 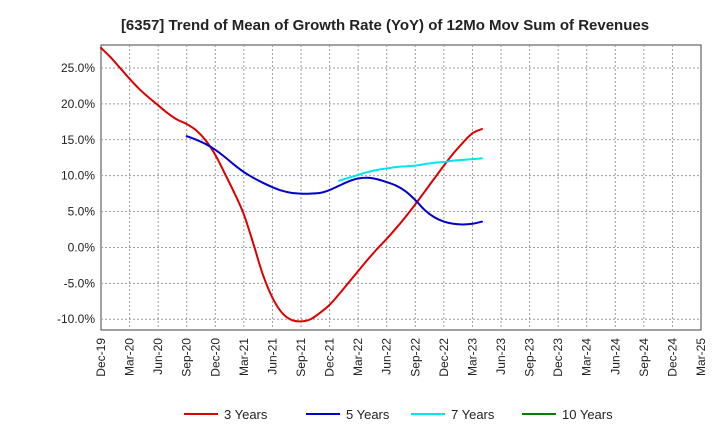 I want to click on x-tick-label: Jun-22, so click(x=387, y=356).